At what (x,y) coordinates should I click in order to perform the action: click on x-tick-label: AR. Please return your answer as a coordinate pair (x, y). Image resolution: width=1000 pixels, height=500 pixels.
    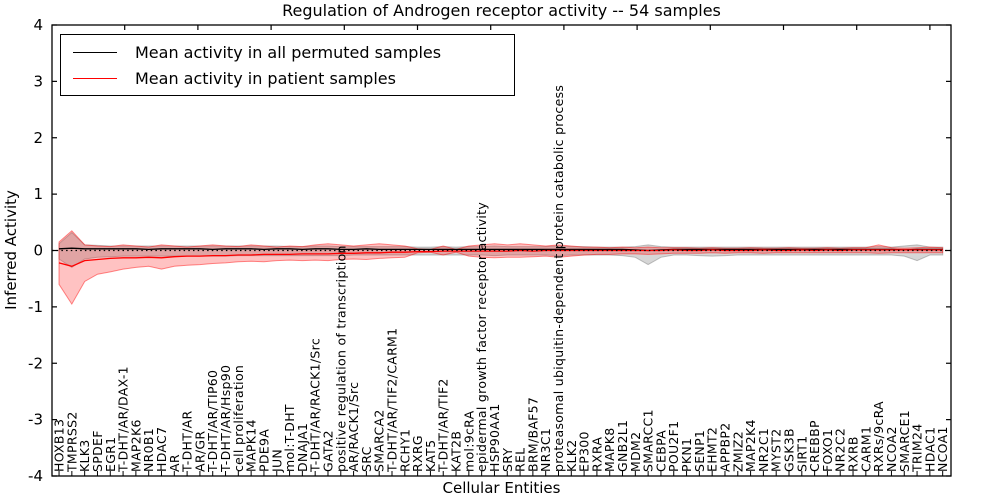
    Looking at the image, I should click on (174, 463).